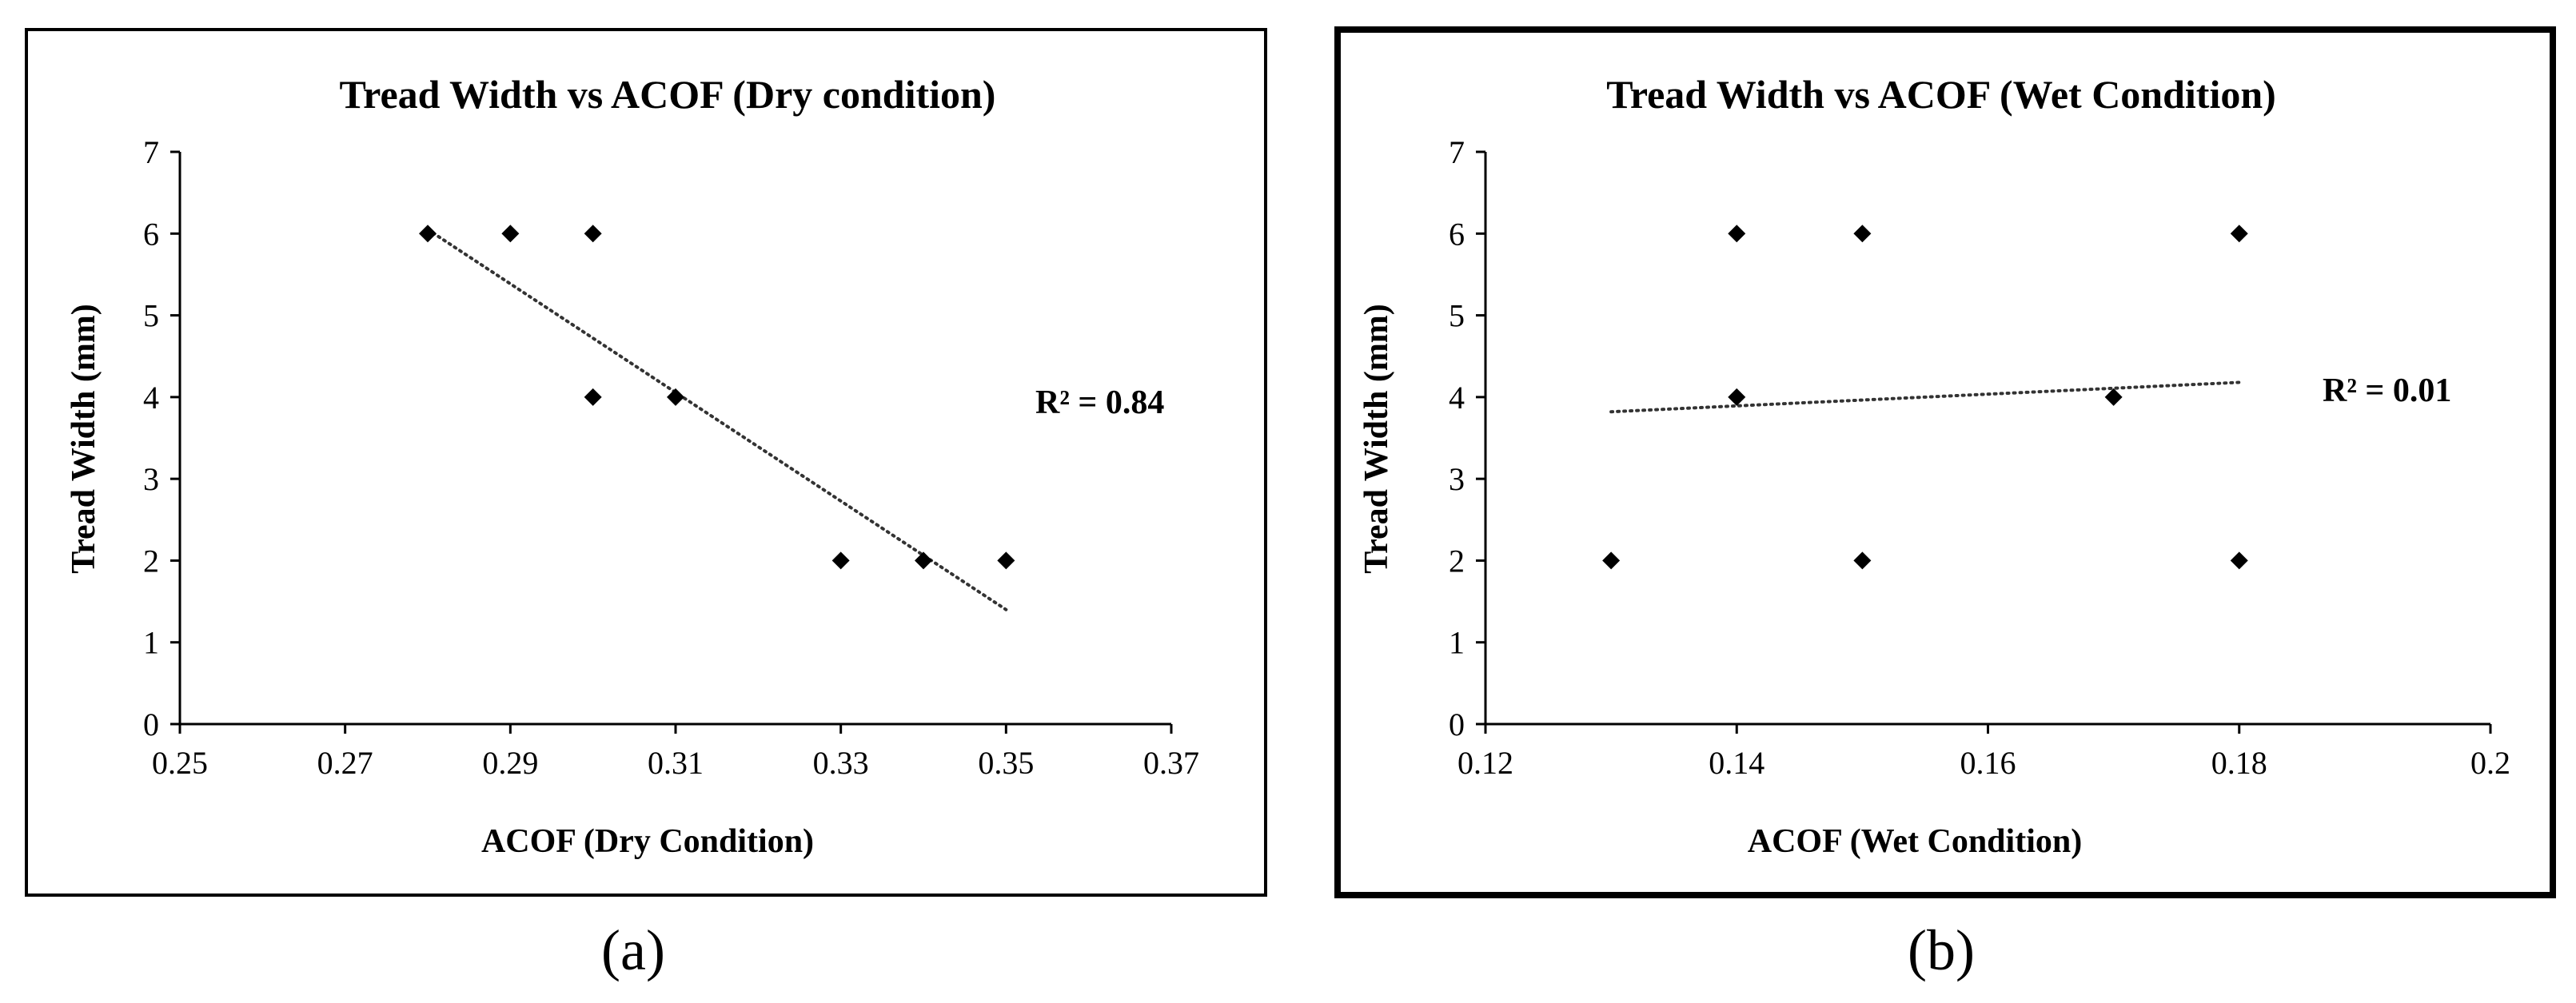 This screenshot has width=2576, height=1003. I want to click on chart-a-x-tick-label: 0.33, so click(841, 763).